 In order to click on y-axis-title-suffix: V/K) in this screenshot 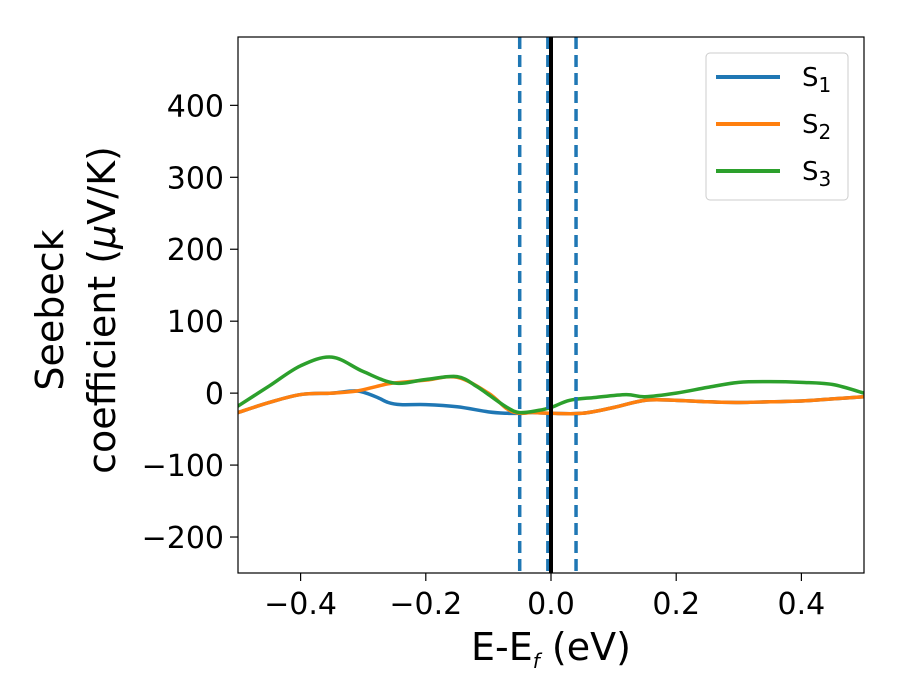, I will do `click(102, 185)`.